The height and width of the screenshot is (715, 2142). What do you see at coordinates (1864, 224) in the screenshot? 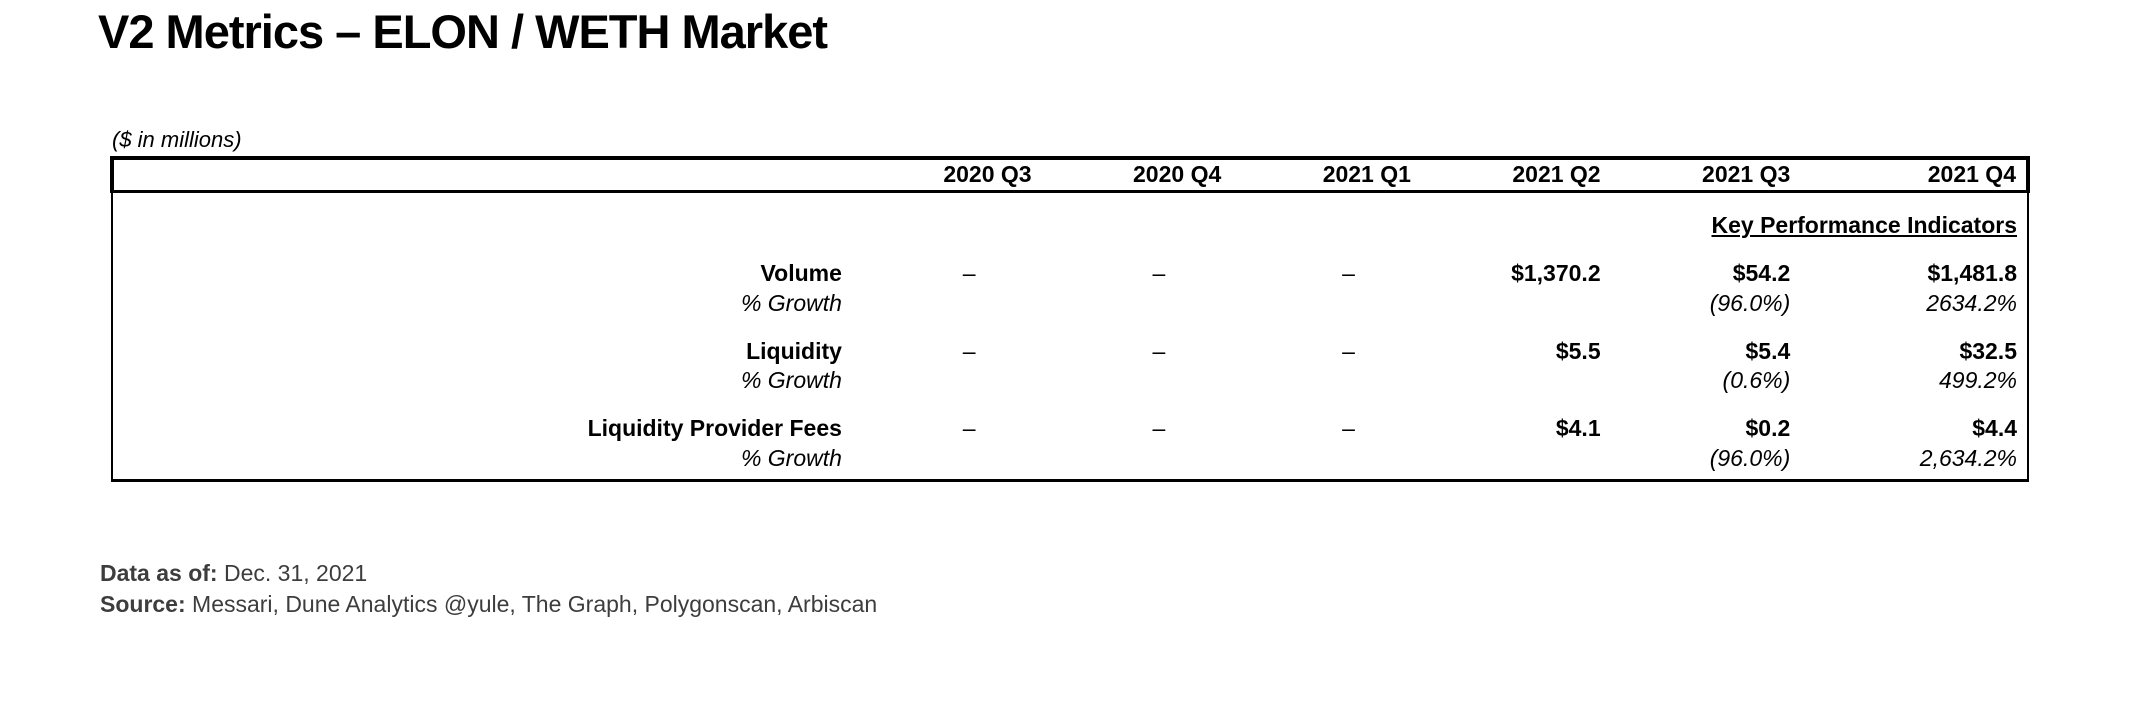
I see `section-header-text: Key Performance Indicators` at bounding box center [1864, 224].